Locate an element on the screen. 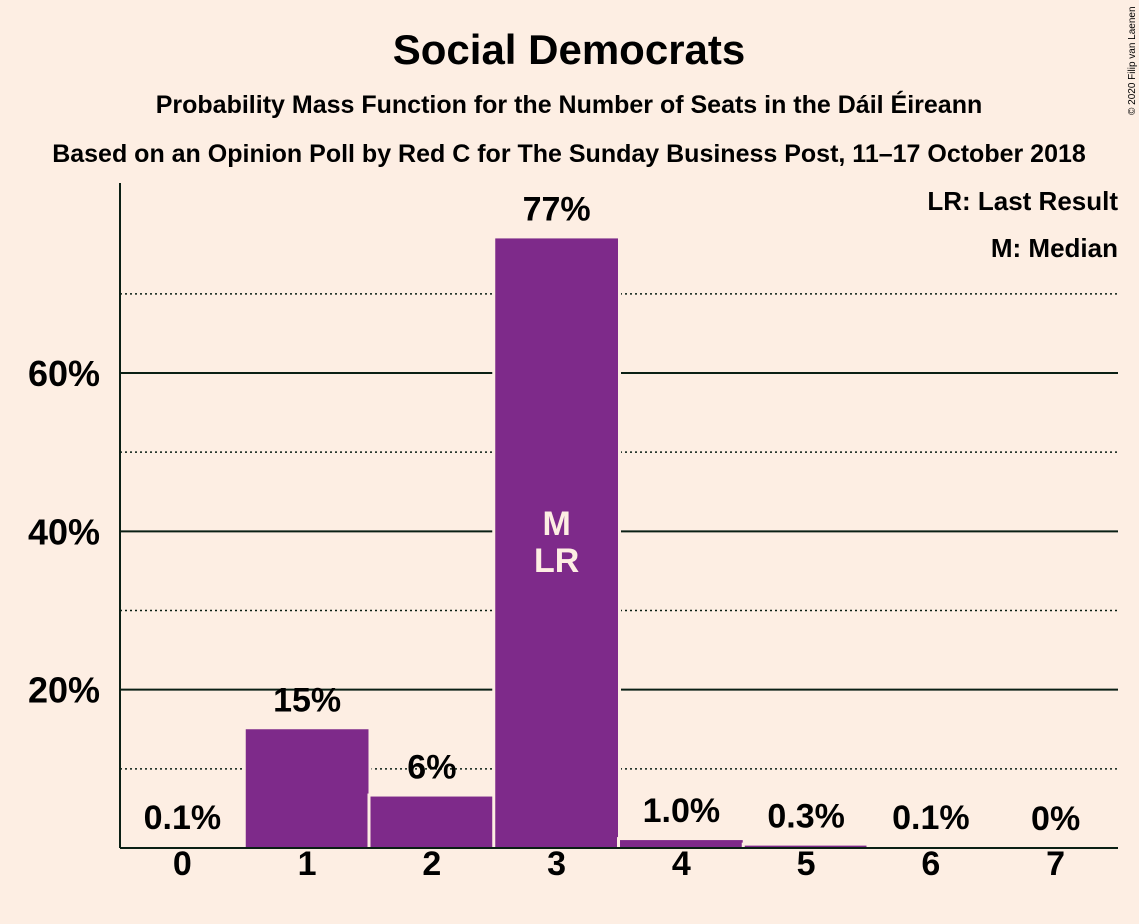  data-label: 77% is located at coordinates (557, 209).